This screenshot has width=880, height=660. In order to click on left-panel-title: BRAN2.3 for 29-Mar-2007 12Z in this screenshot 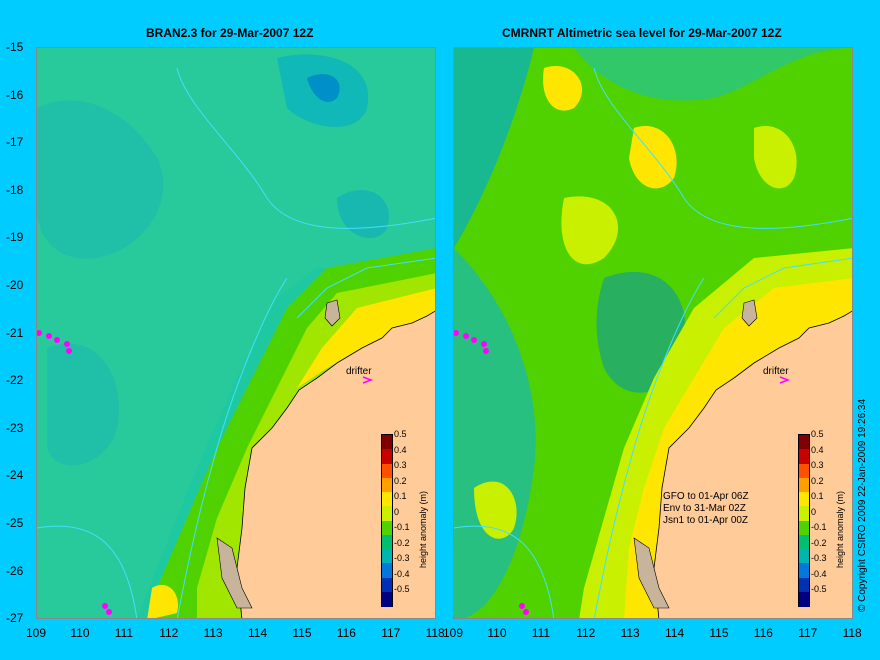, I will do `click(230, 33)`.